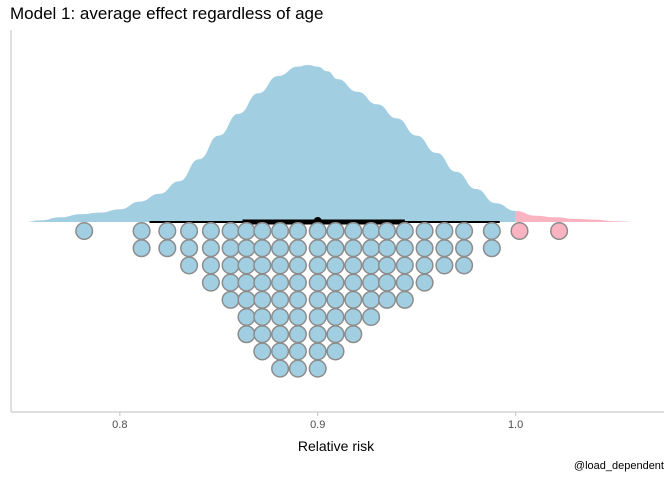  I want to click on density-above-threshold, so click(577, 216).